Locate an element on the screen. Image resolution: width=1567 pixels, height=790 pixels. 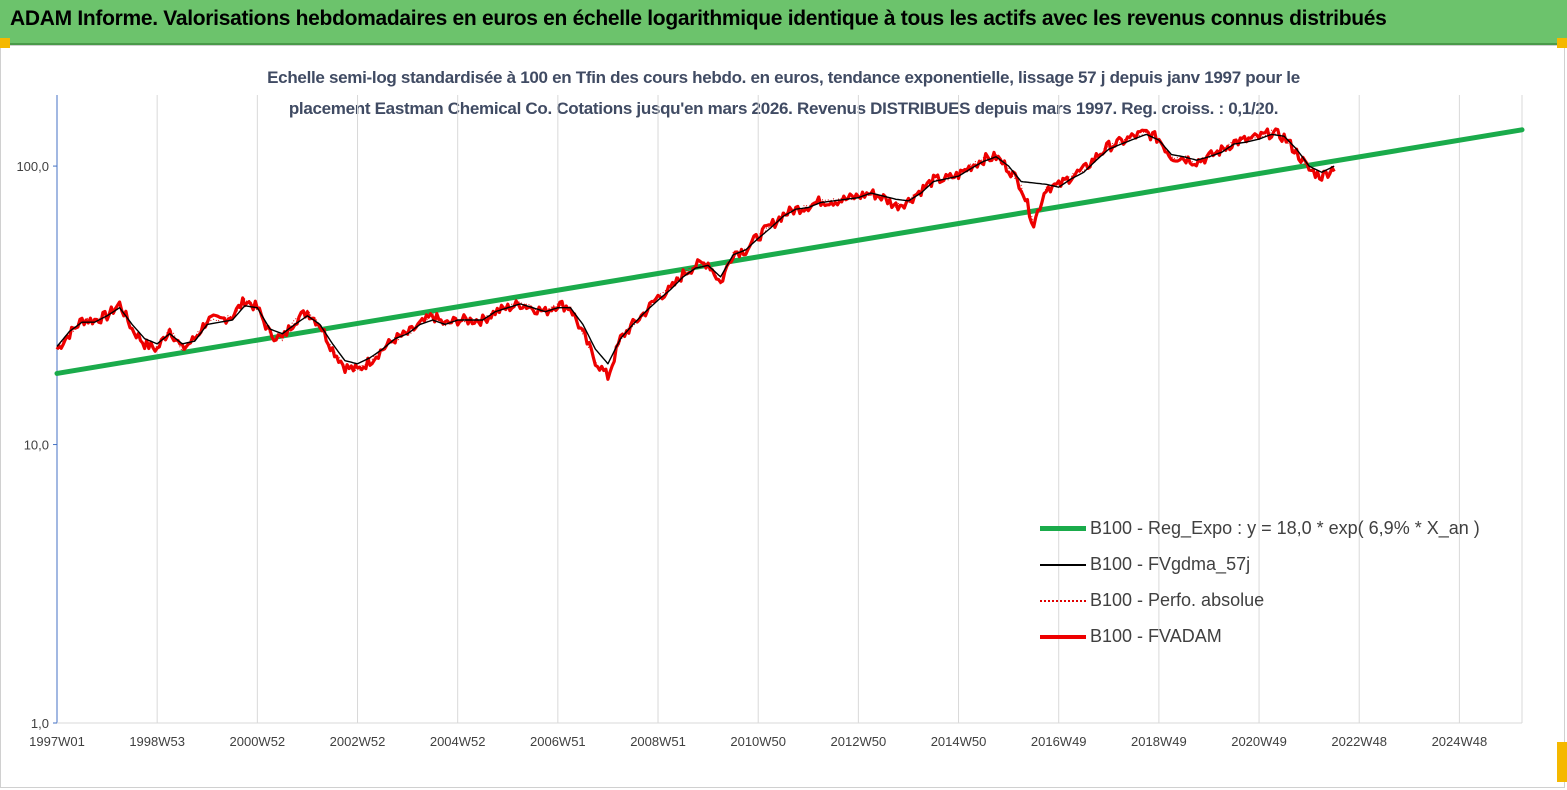
x-tick-label: 2006W51 is located at coordinates (558, 741).